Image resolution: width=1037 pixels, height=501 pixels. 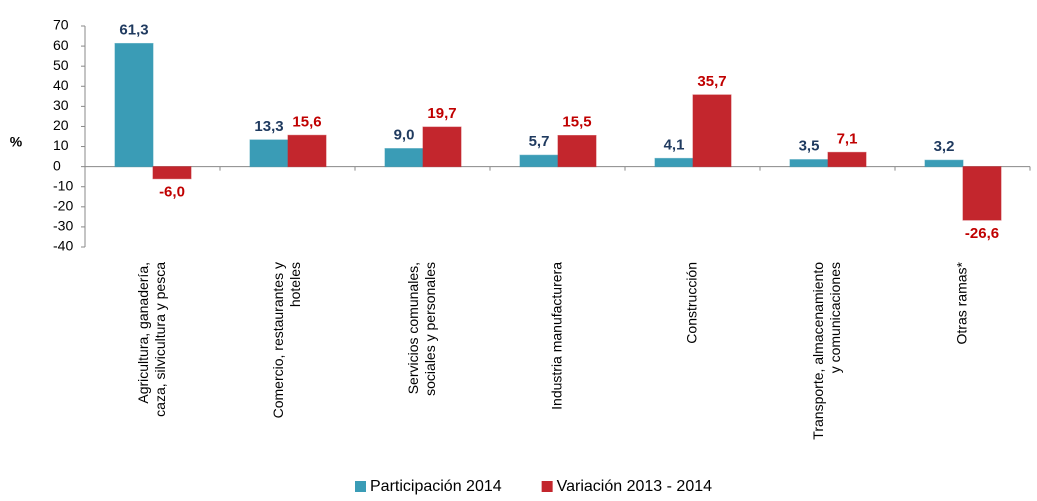 What do you see at coordinates (61, 85) in the screenshot?
I see `y-tick-label: 40` at bounding box center [61, 85].